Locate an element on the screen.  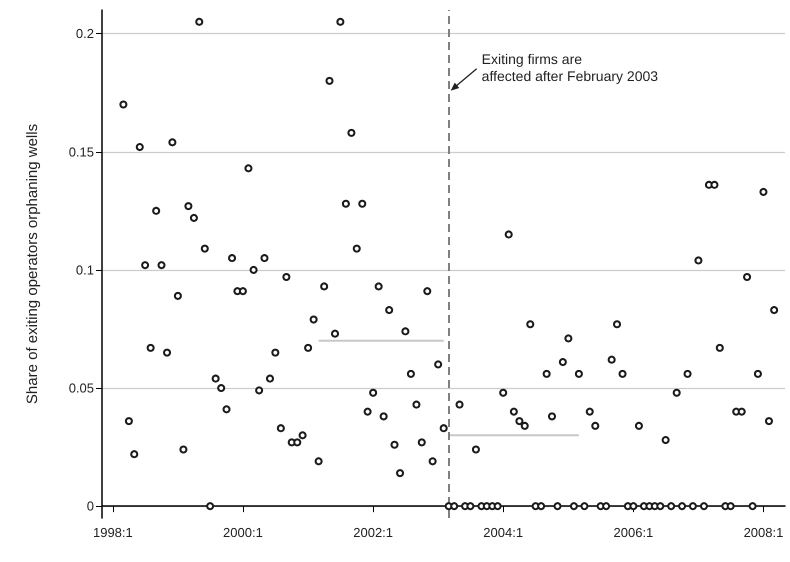
x-tick-label: 2006:1 is located at coordinates (634, 532).